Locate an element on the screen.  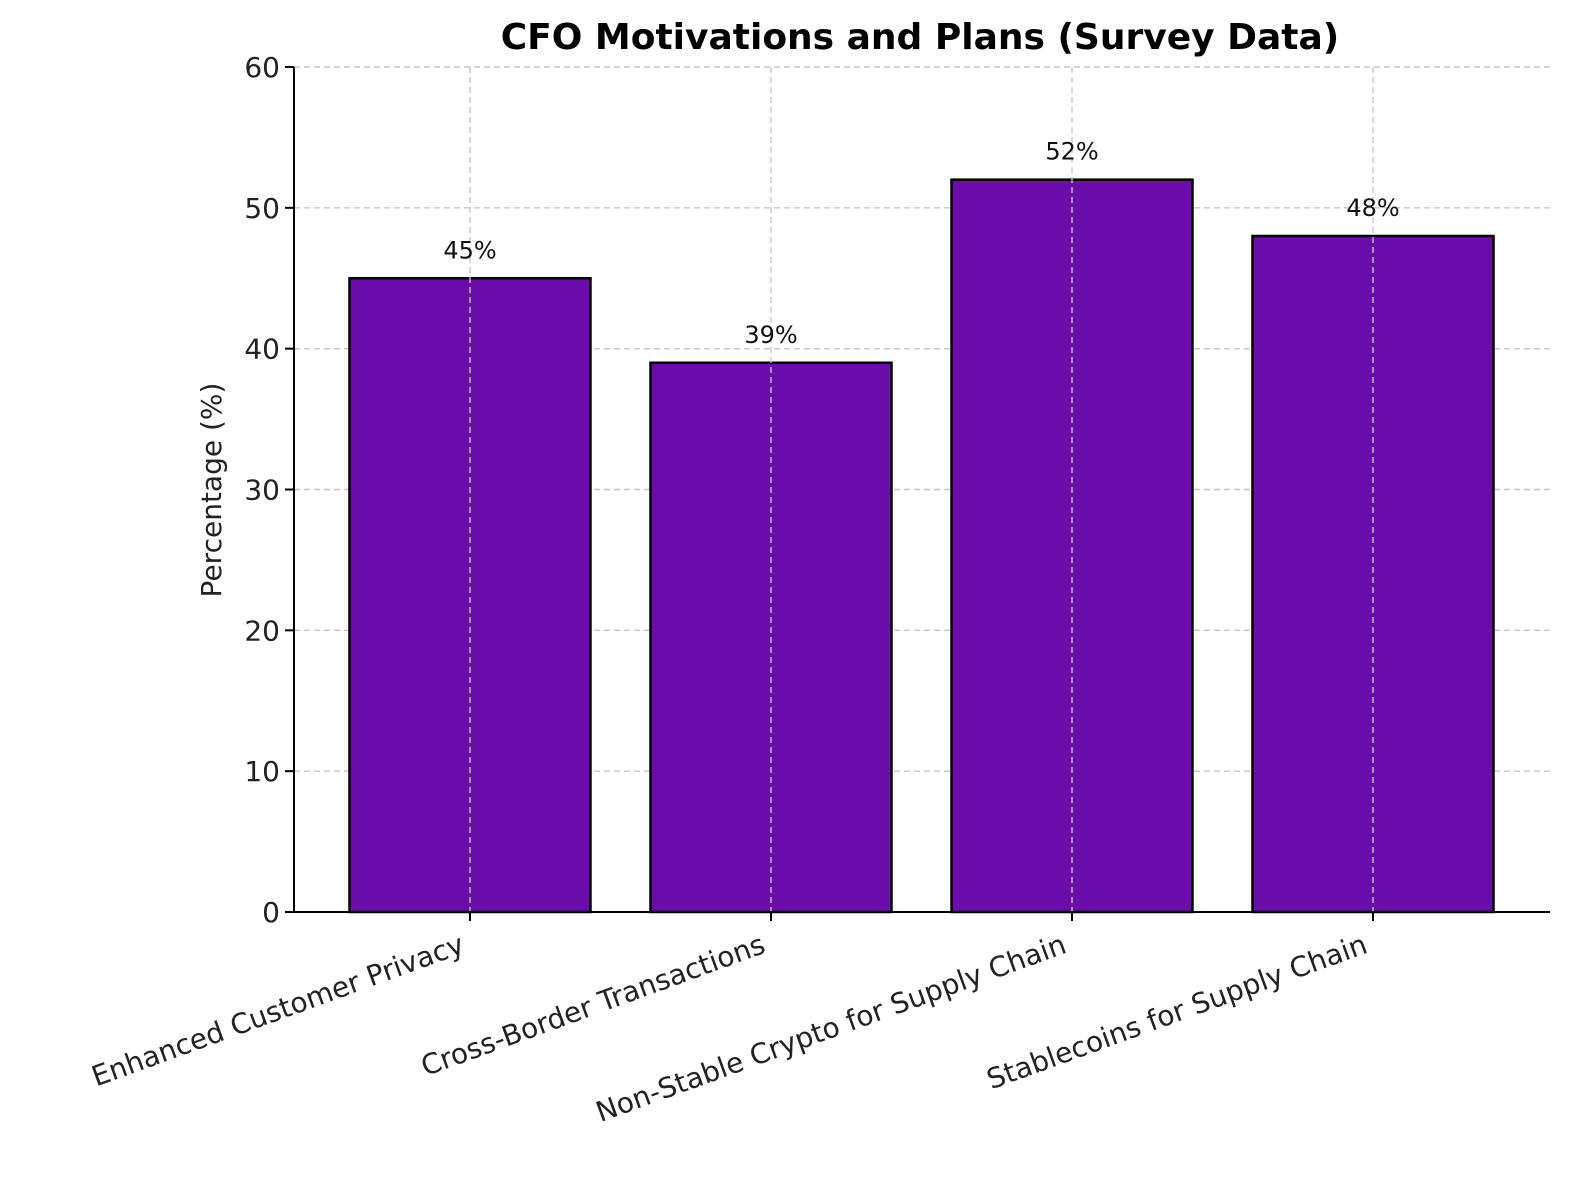
bar is located at coordinates (470, 595).